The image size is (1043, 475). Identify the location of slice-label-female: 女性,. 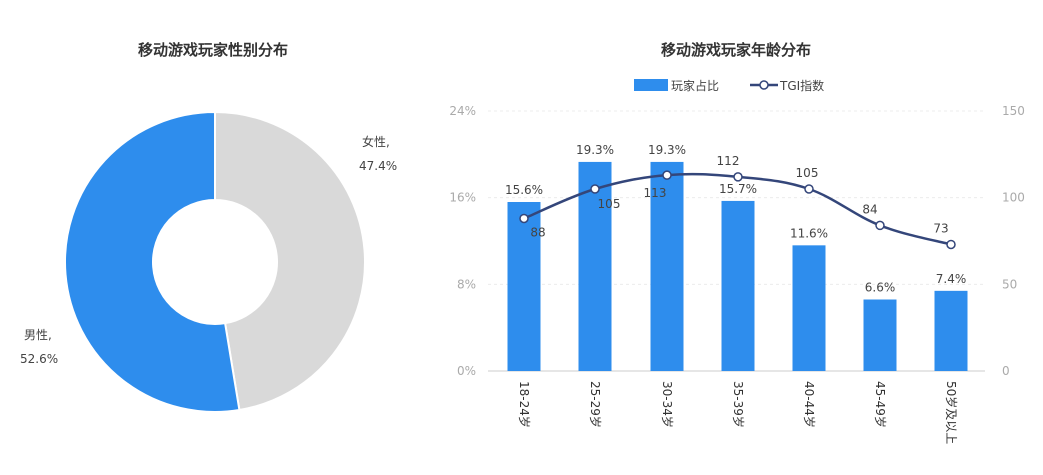
(376, 141).